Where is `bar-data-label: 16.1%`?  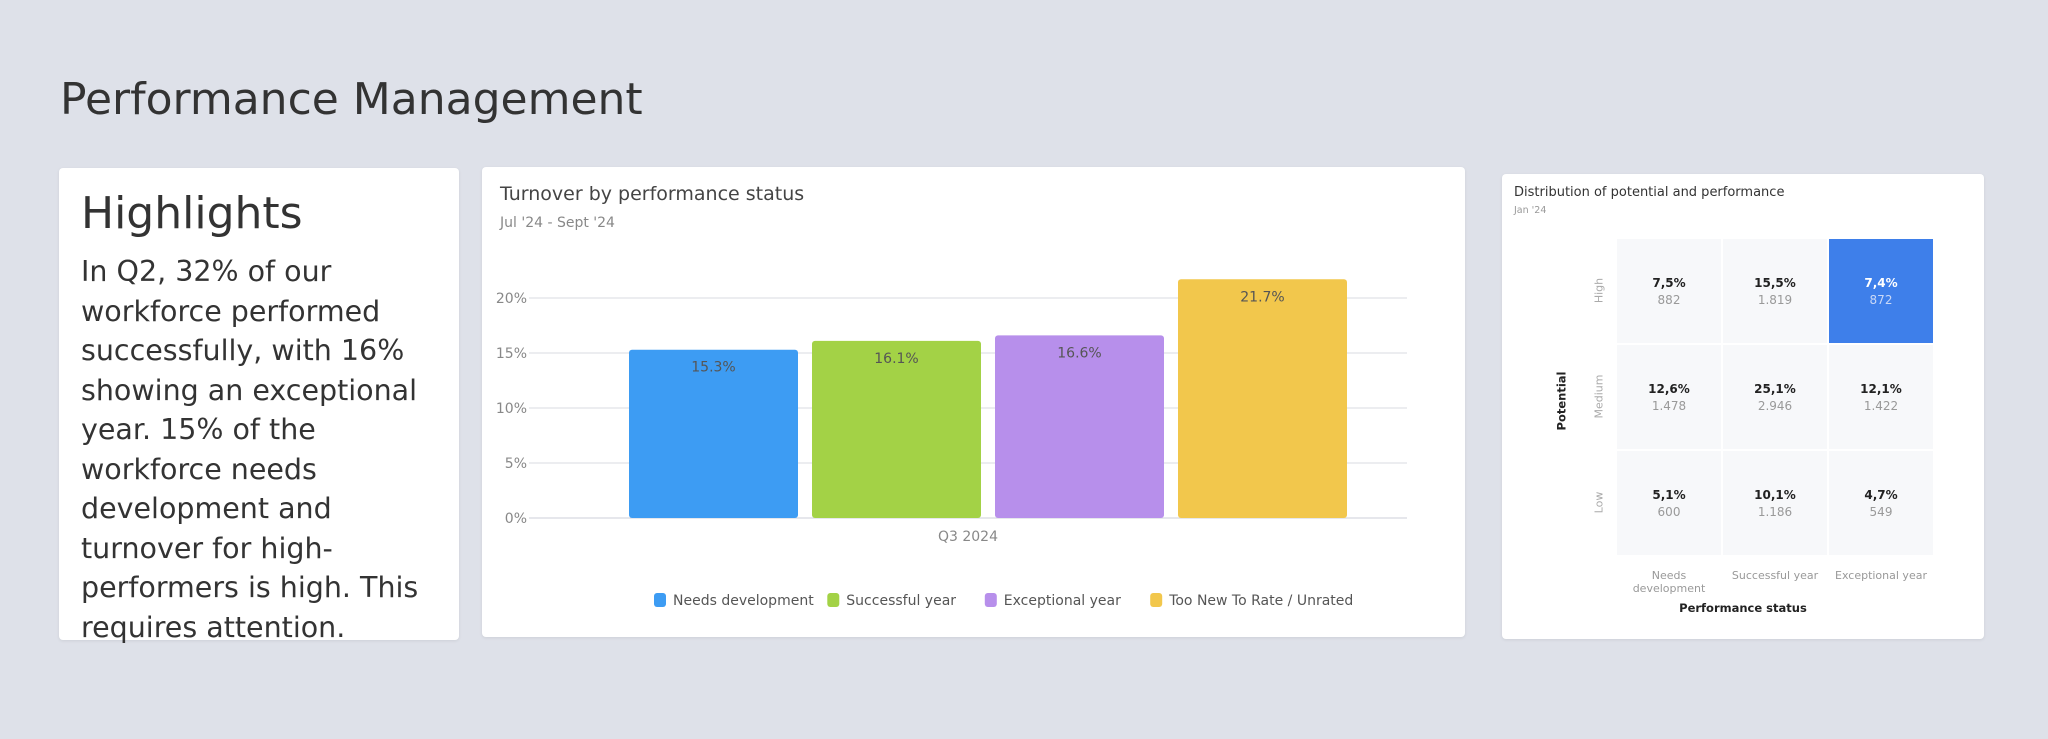 bar-data-label: 16.1% is located at coordinates (896, 359).